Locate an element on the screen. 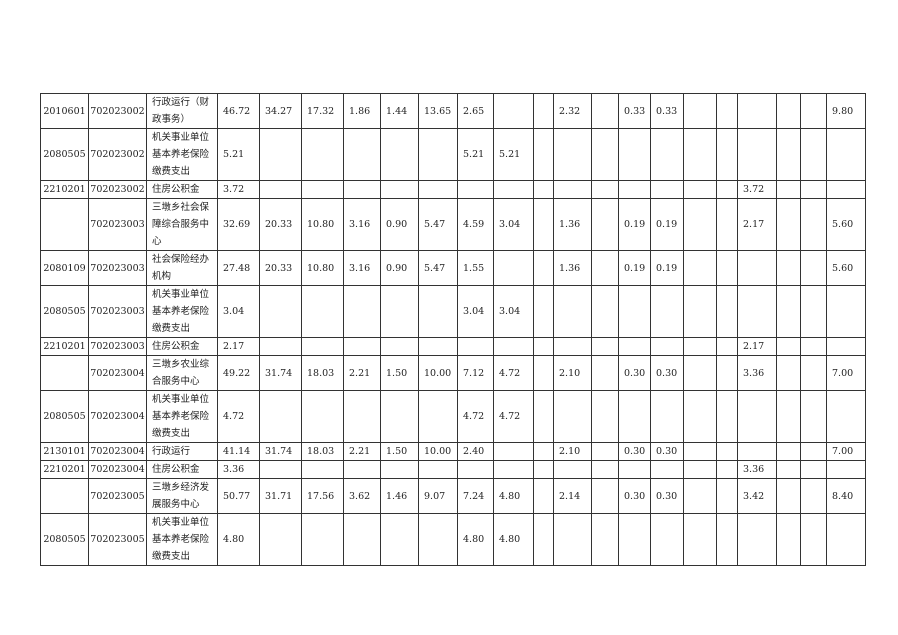 The width and height of the screenshot is (898, 635). amount-cell: 5.21 is located at coordinates (513, 154).